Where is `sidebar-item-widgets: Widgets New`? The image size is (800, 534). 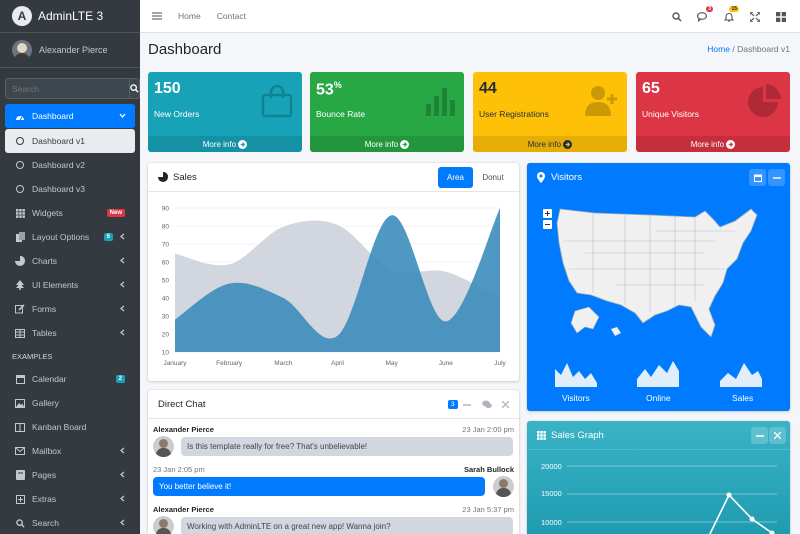
sidebar-item-widgets: Widgets New is located at coordinates (70, 213).